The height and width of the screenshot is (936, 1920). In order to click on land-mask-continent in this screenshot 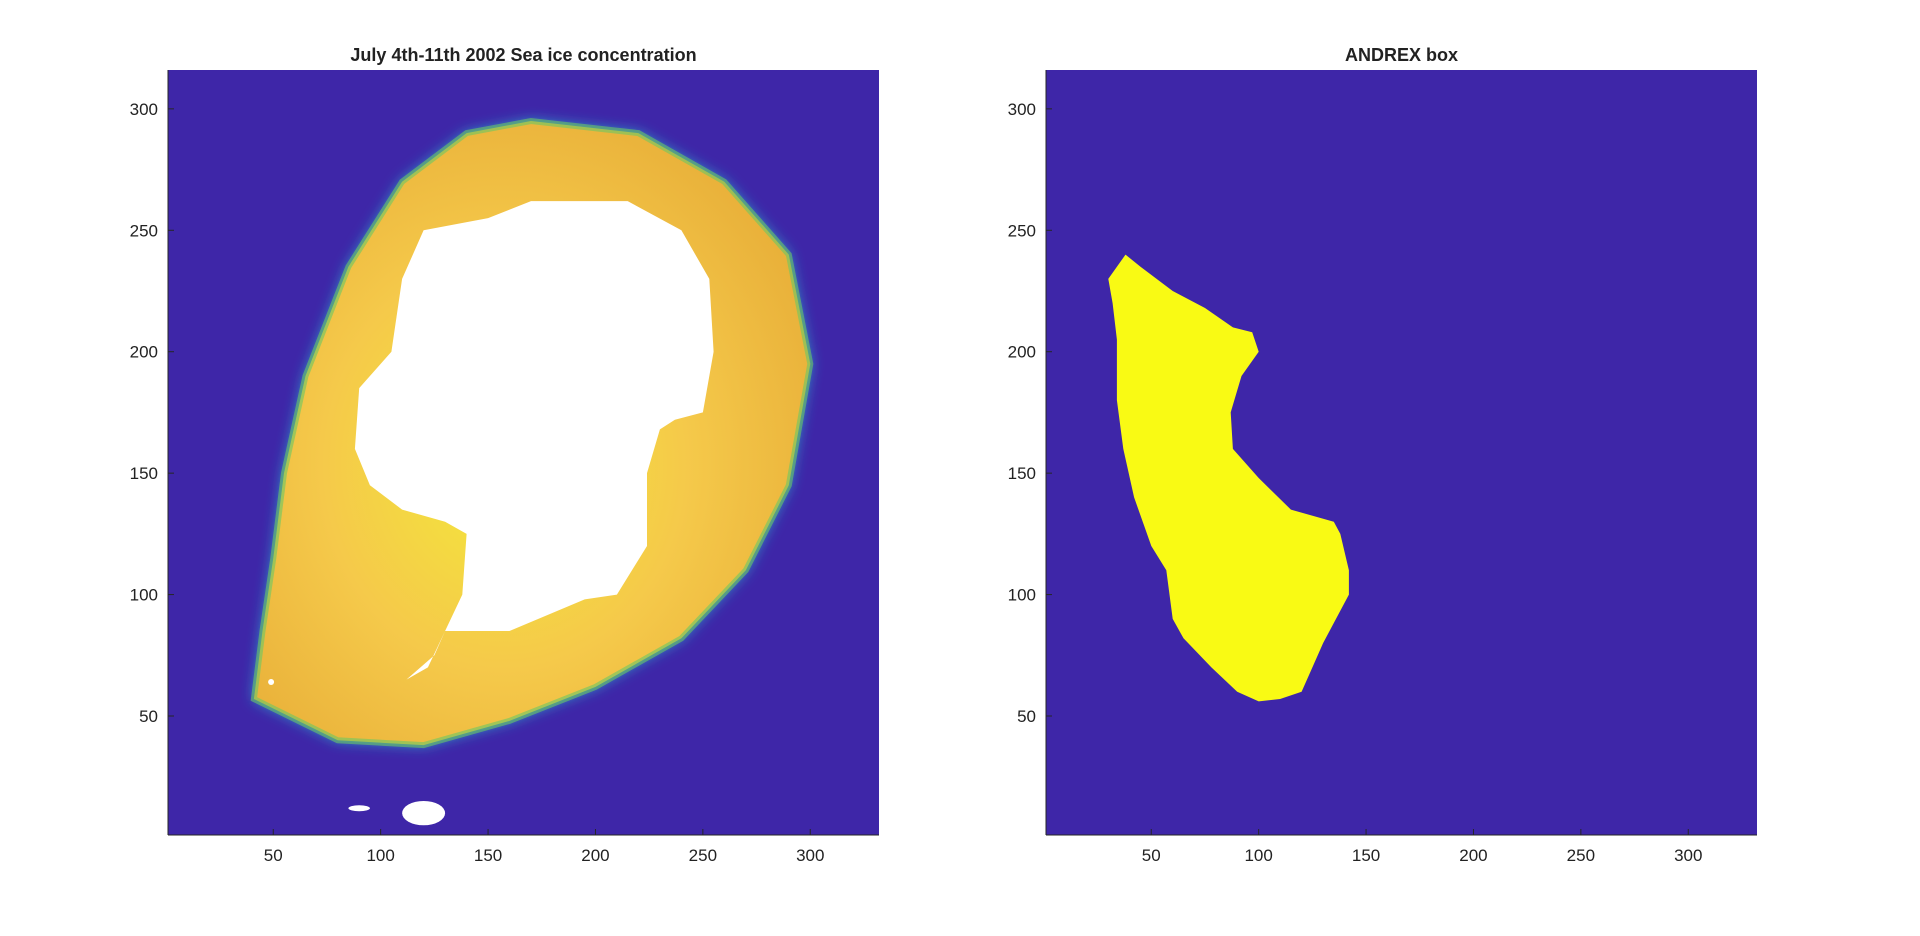, I will do `click(534, 440)`.